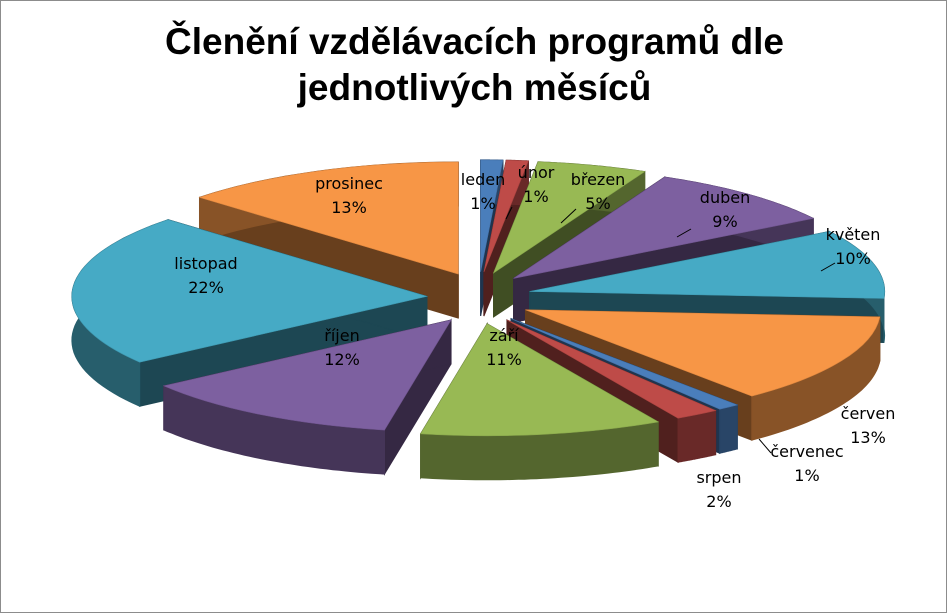 This screenshot has width=947, height=614. Describe the element at coordinates (725, 197) in the screenshot. I see `slice-category-label: duben` at that location.